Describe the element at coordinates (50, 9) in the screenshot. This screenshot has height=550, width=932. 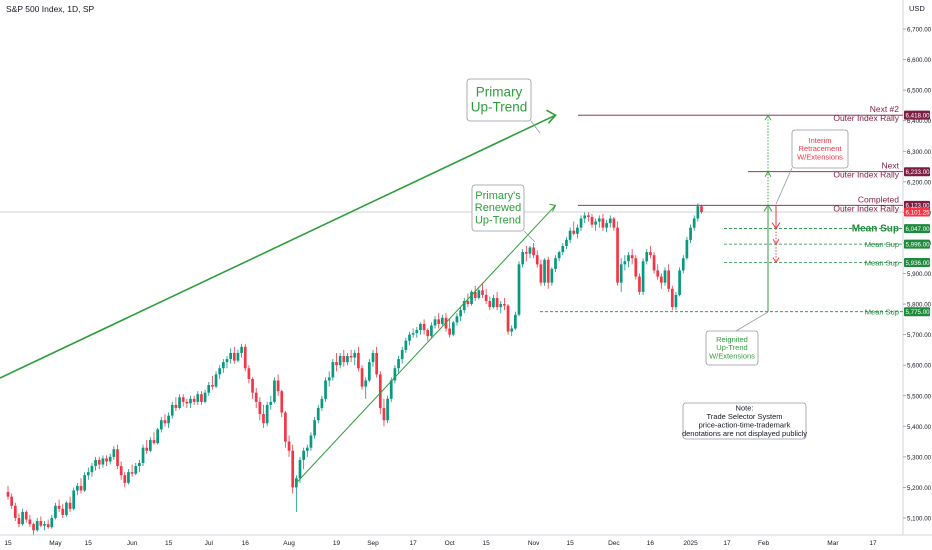
I see `chart-title: S&P 500 Index, 1D, SP` at that location.